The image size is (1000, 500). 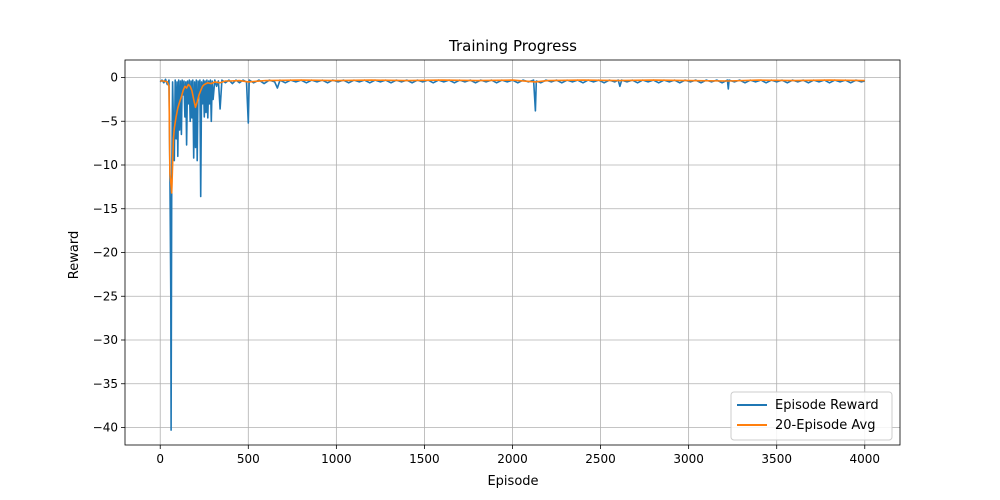 What do you see at coordinates (105, 384) in the screenshot?
I see `y-tick-label: −35` at bounding box center [105, 384].